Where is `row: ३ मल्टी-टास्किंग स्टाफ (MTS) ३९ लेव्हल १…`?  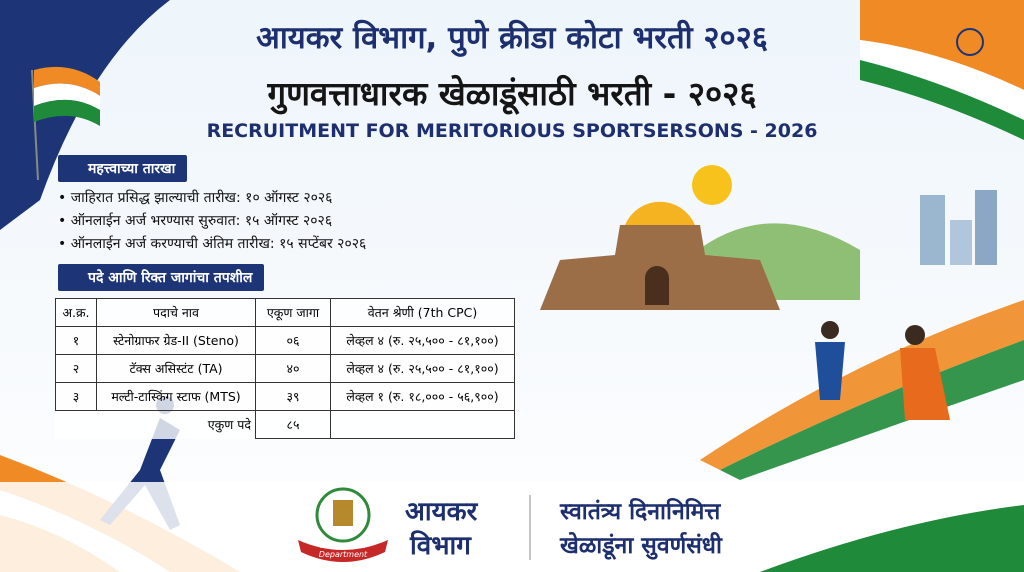
row: ३ मल्टी-टास्किंग स्टाफ (MTS) ३९ लेव्हल १… is located at coordinates (285, 396).